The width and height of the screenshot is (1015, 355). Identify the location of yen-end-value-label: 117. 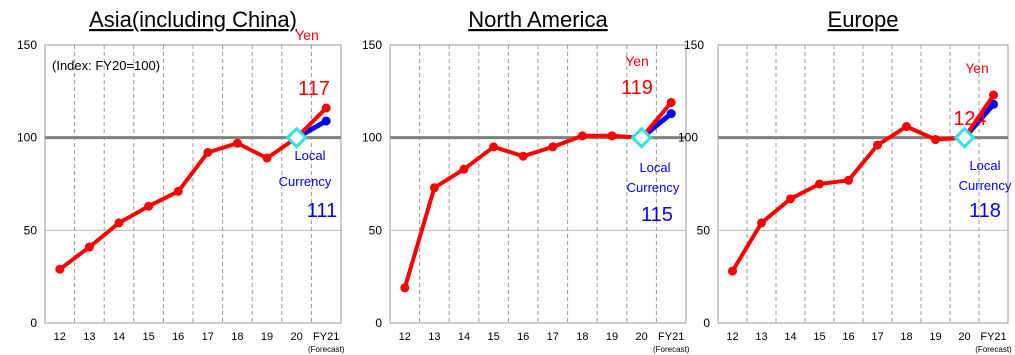
(314, 89).